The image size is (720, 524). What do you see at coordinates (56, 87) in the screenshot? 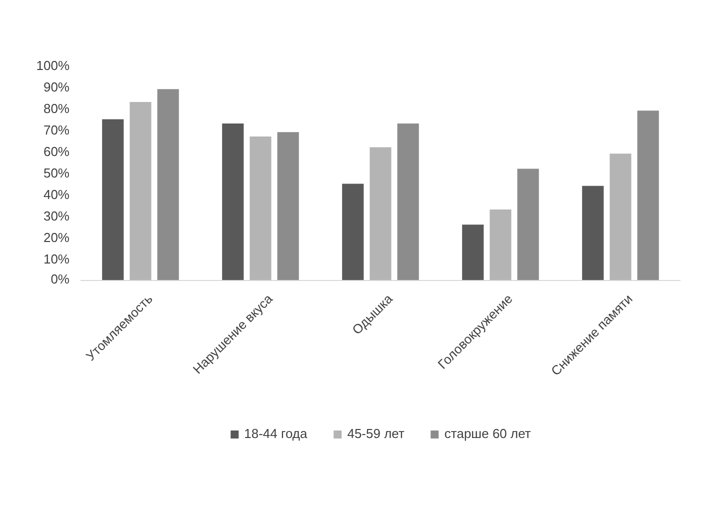
I see `y-tick-label: 90%` at bounding box center [56, 87].